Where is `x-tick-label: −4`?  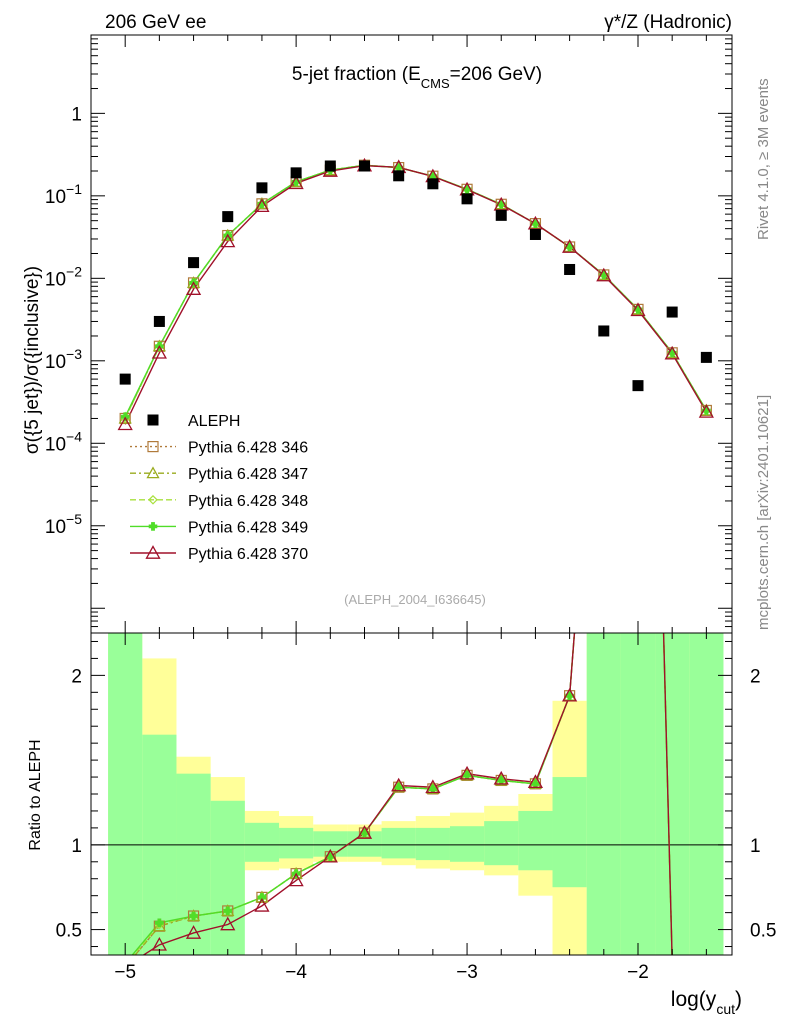
x-tick-label: −4 is located at coordinates (296, 972).